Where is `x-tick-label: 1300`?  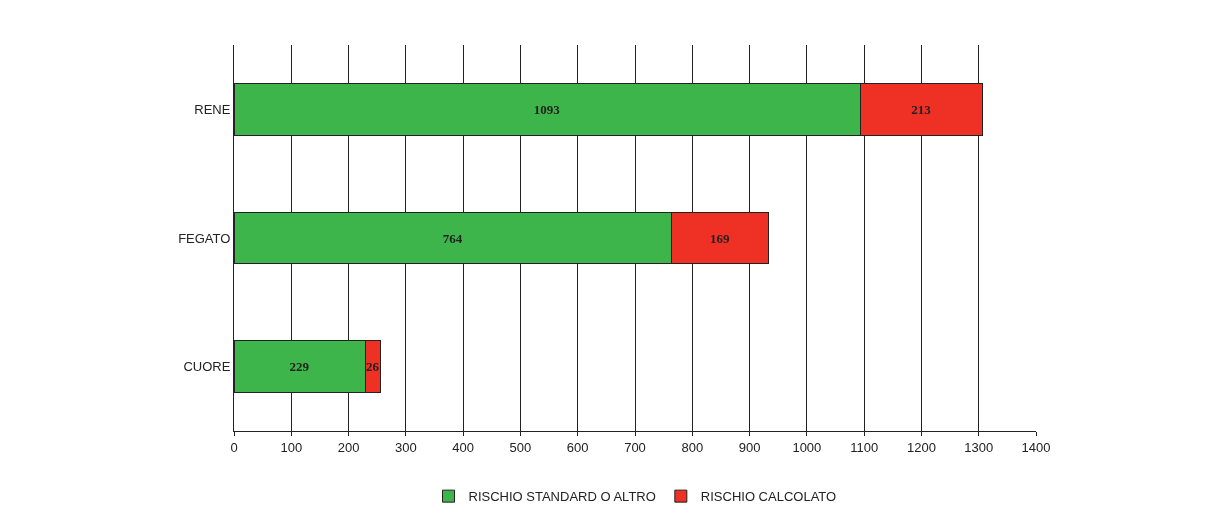
x-tick-label: 1300 is located at coordinates (979, 447).